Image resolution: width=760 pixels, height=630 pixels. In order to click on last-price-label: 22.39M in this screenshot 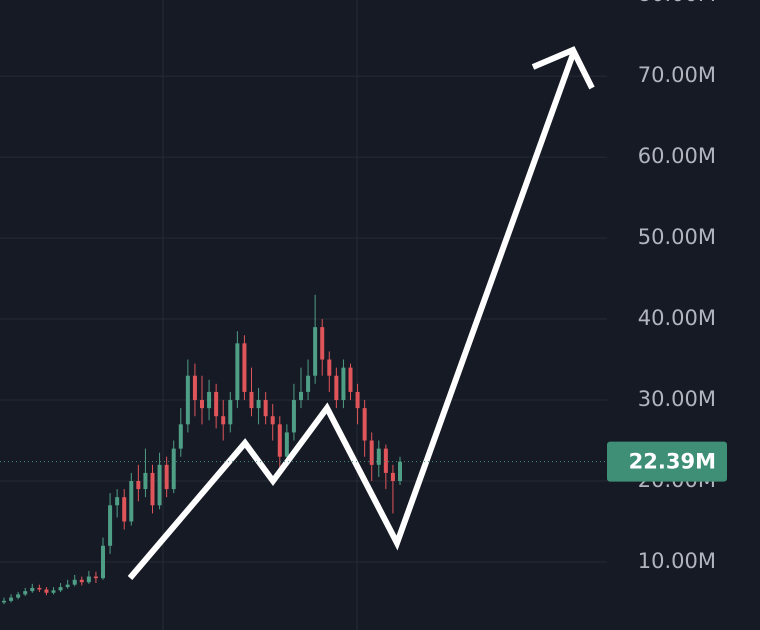, I will do `click(672, 462)`.